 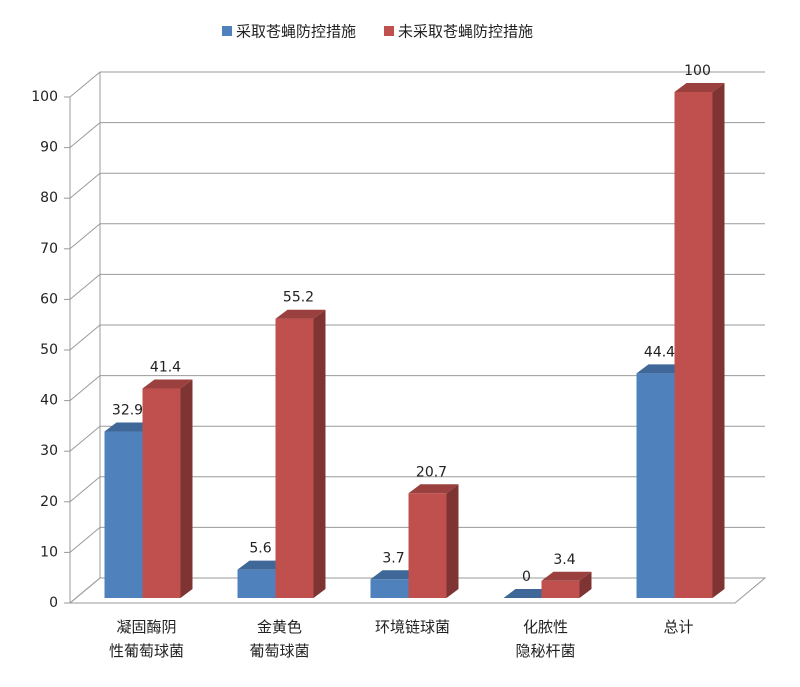 I want to click on y-tick-label: 20, so click(x=49, y=502).